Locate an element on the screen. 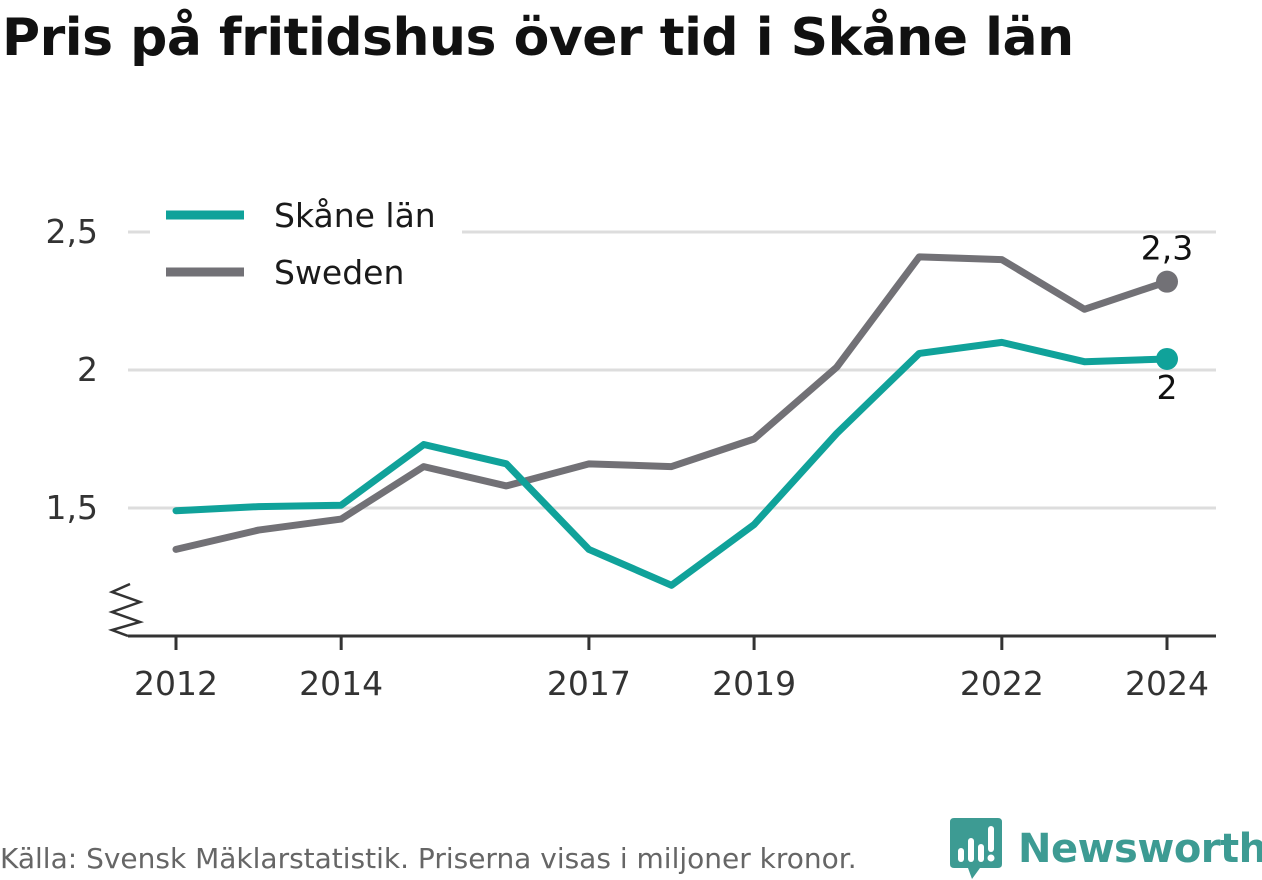  legend-label: Skåne län is located at coordinates (355, 215).